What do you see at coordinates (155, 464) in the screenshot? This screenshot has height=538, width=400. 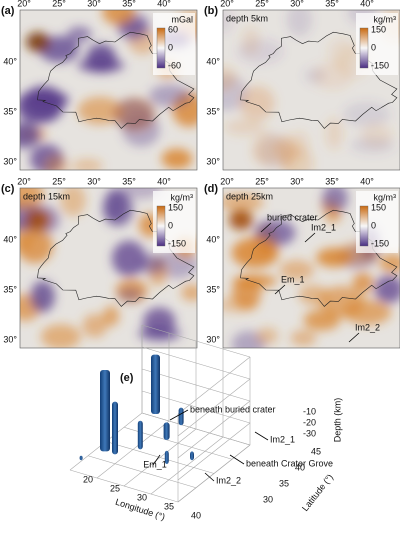 I see `annotation: Em_1` at bounding box center [155, 464].